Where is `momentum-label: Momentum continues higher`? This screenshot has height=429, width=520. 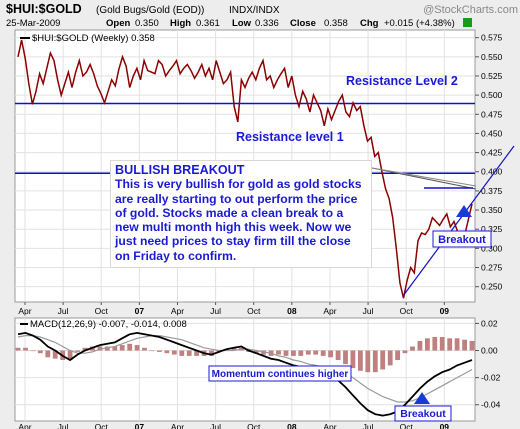
momentum-label: Momentum continues higher is located at coordinates (280, 374).